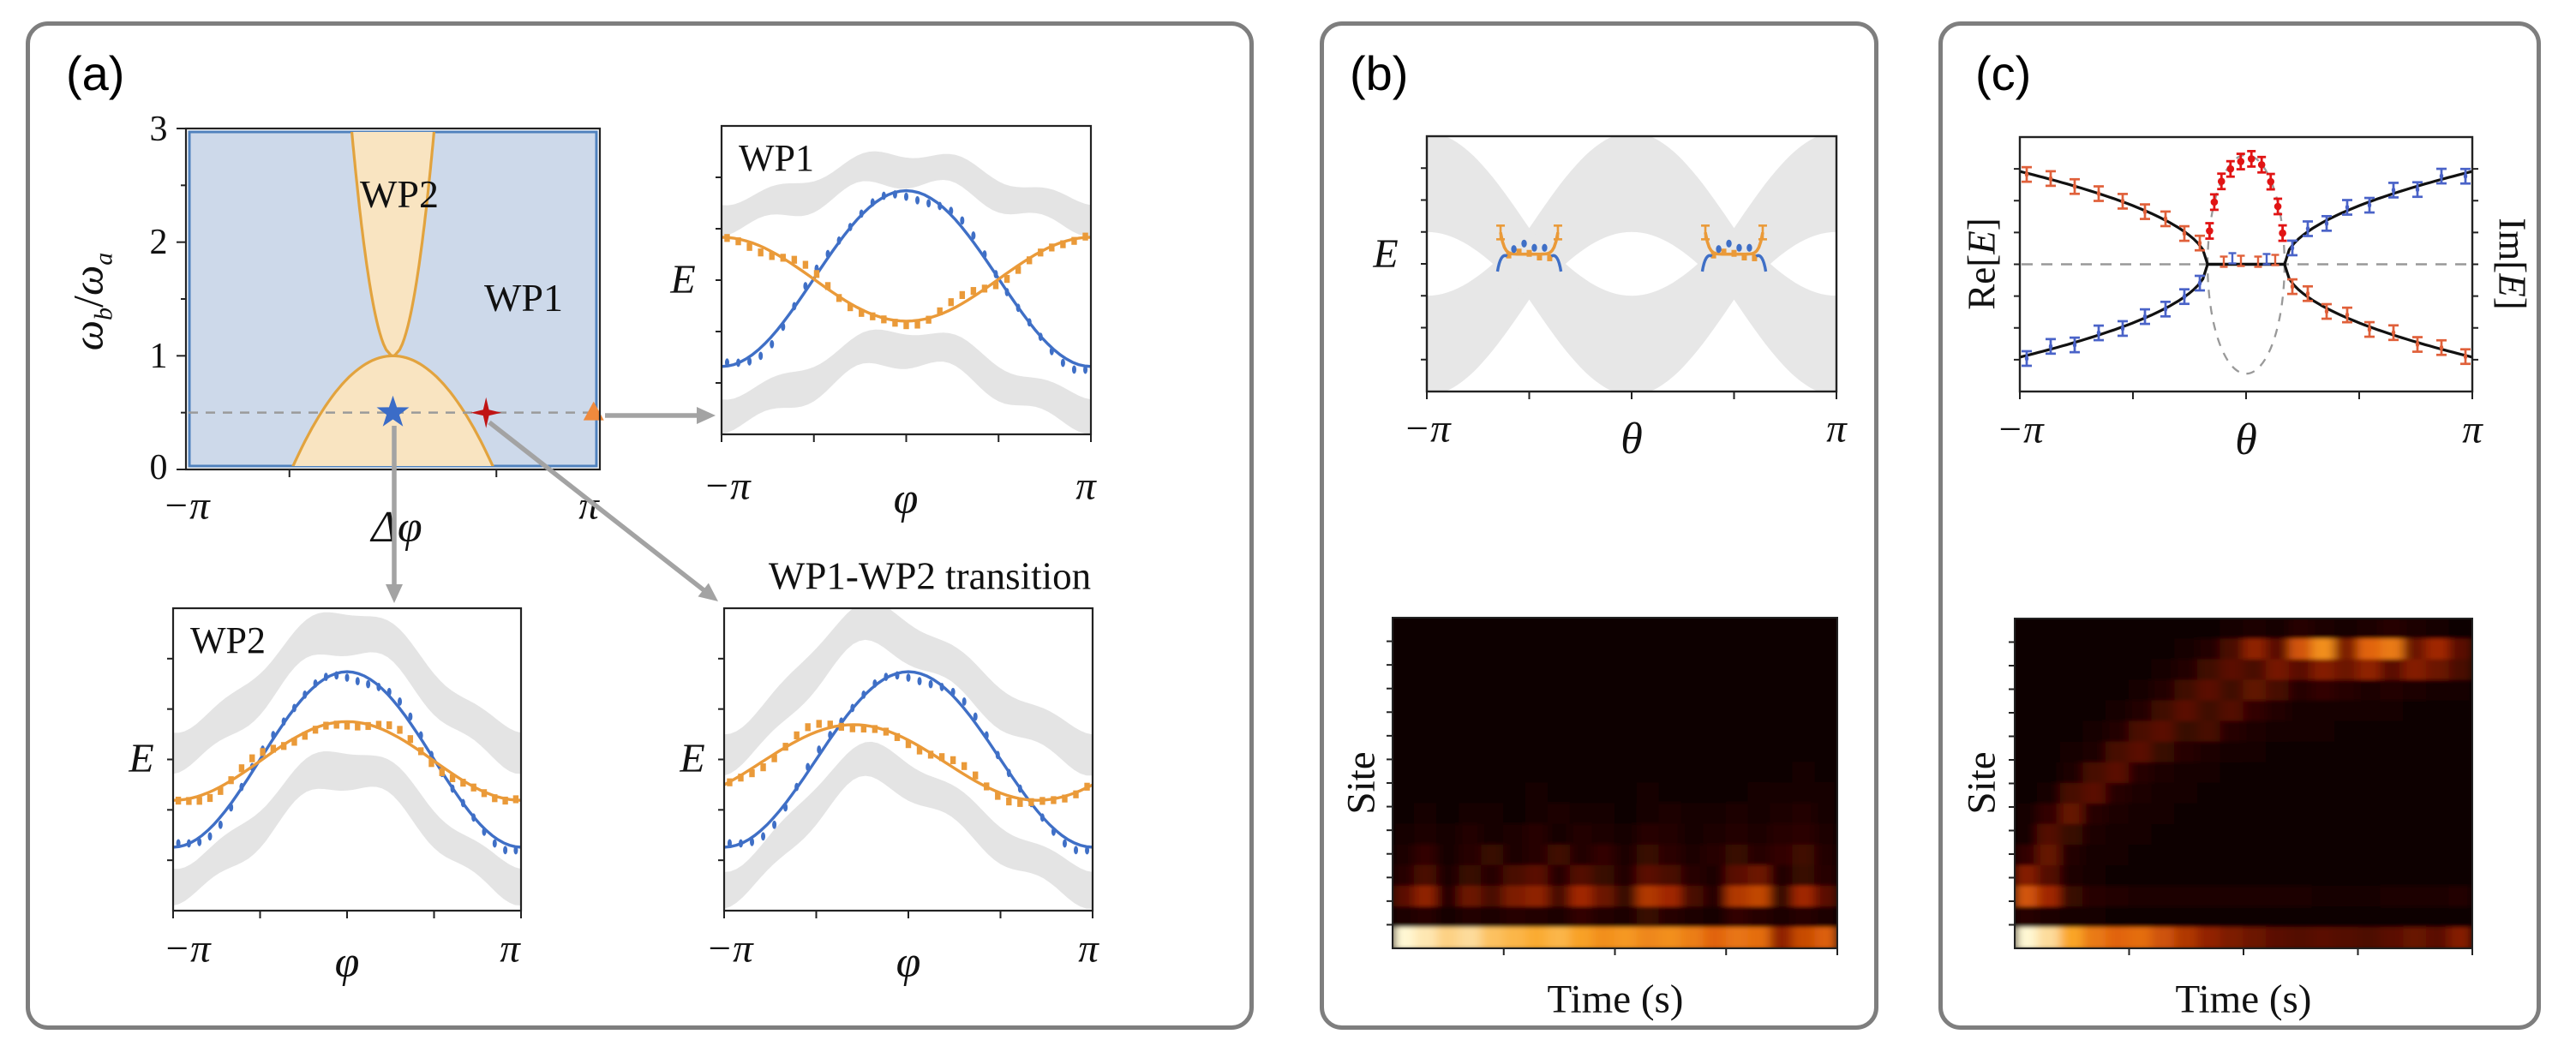  I want to click on transition-ylabel: E, so click(692, 758).